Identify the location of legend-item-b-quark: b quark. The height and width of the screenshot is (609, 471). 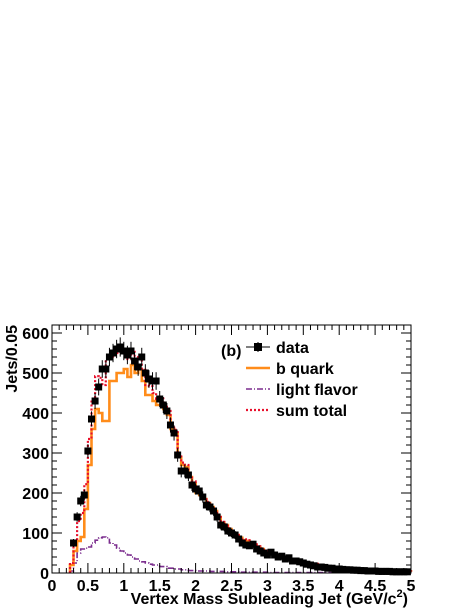
(290, 369).